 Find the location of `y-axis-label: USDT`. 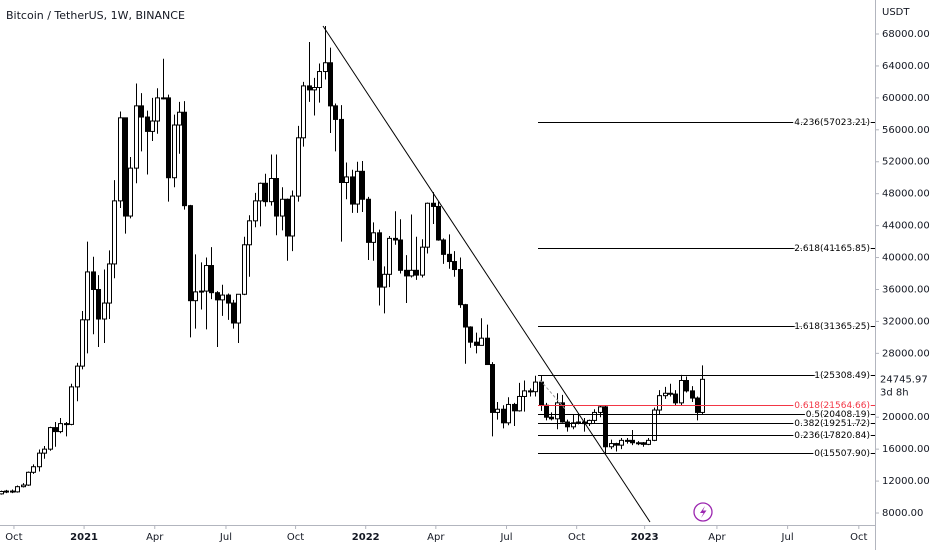

y-axis-label: USDT is located at coordinates (896, 12).